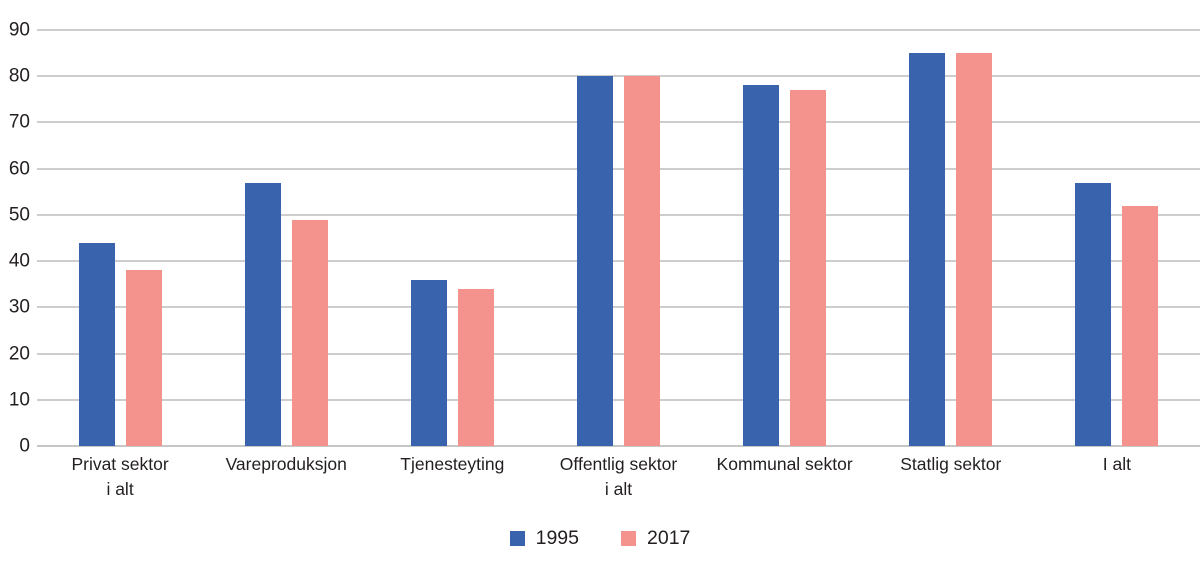  What do you see at coordinates (24, 446) in the screenshot?
I see `y-tick-label-0: 0` at bounding box center [24, 446].